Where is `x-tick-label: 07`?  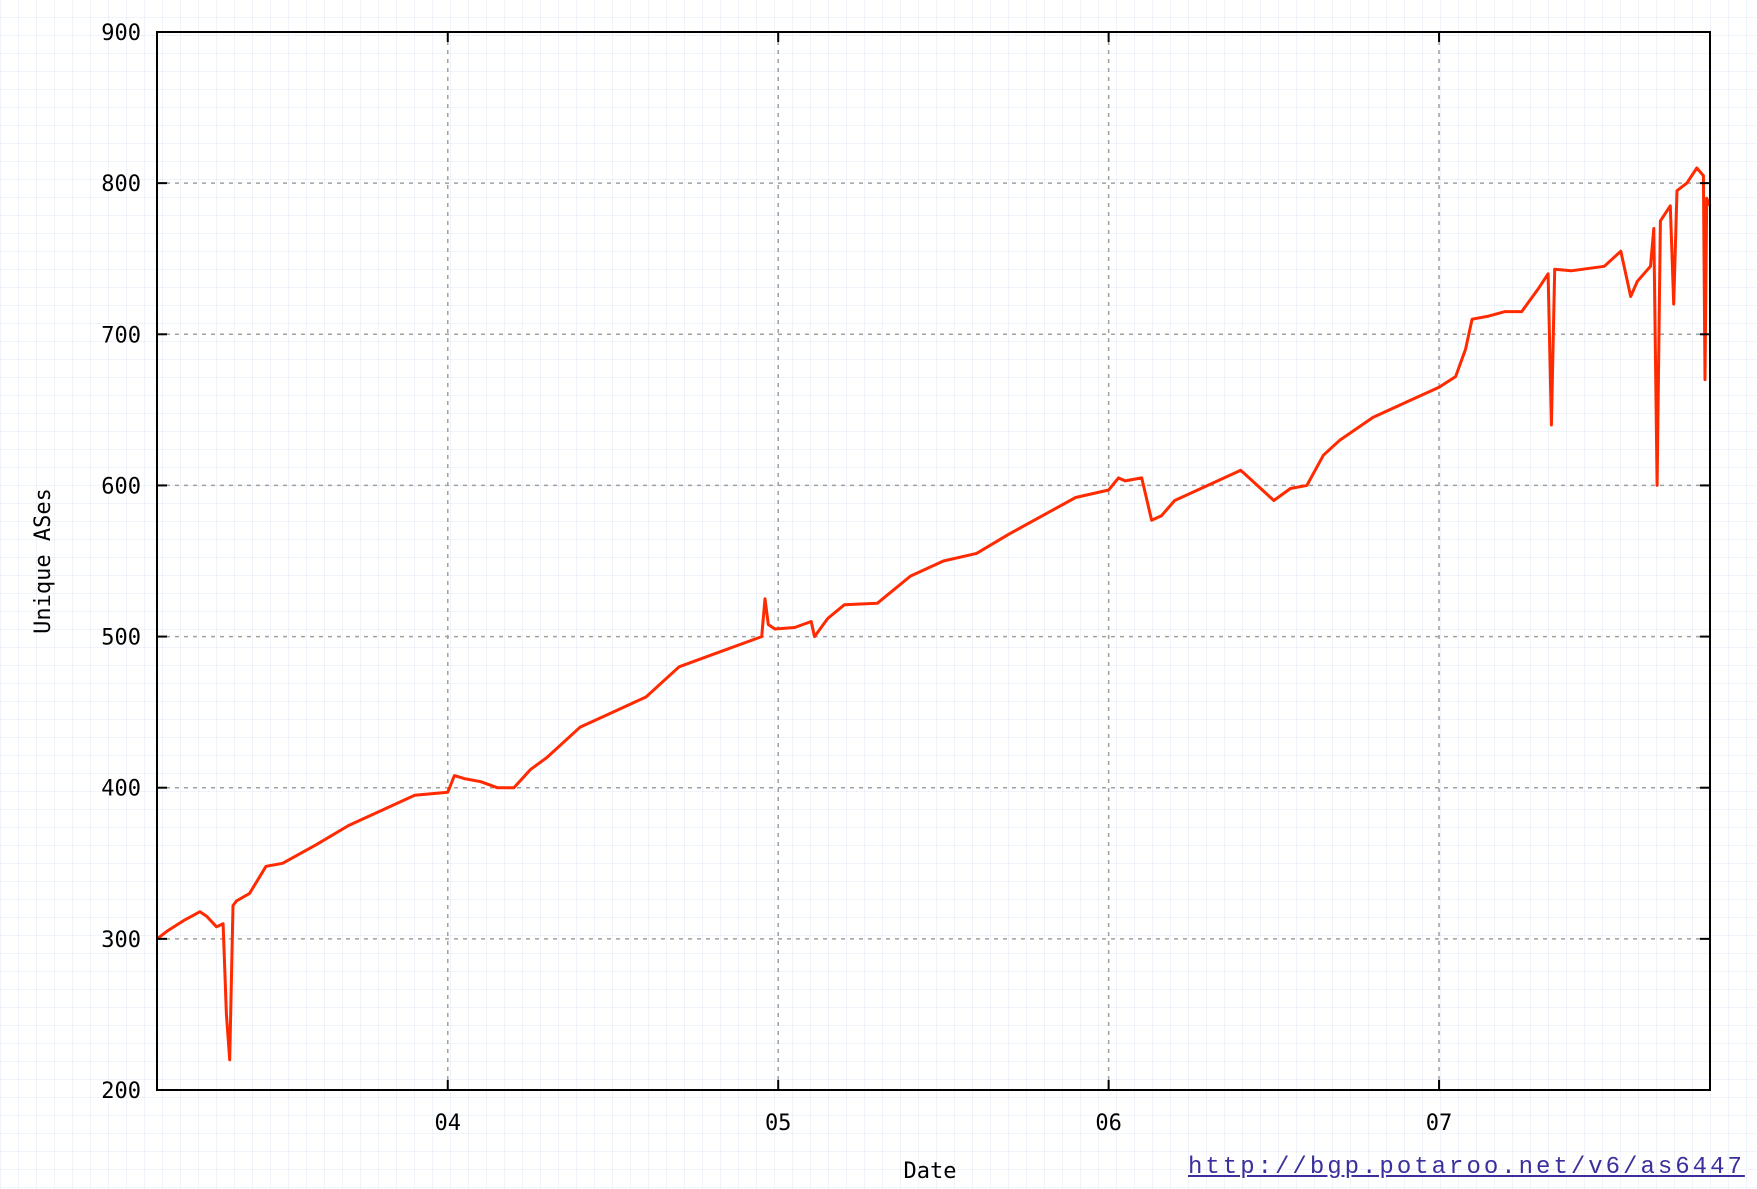
x-tick-label: 07 is located at coordinates (1439, 1123).